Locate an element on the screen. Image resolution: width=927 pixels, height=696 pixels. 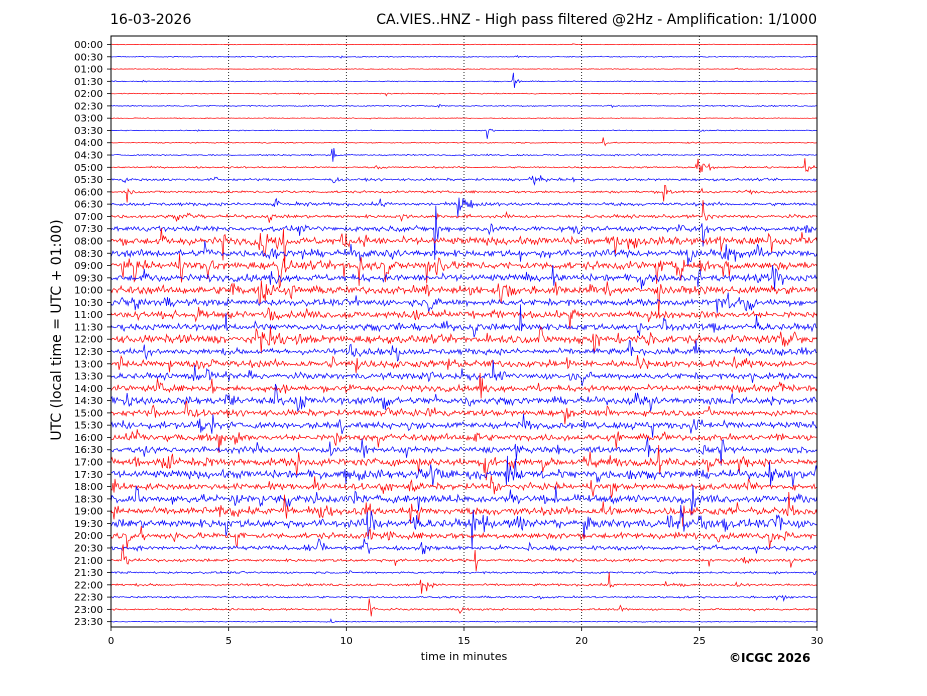
y-tick-label: 19:00 is located at coordinates (88, 512).